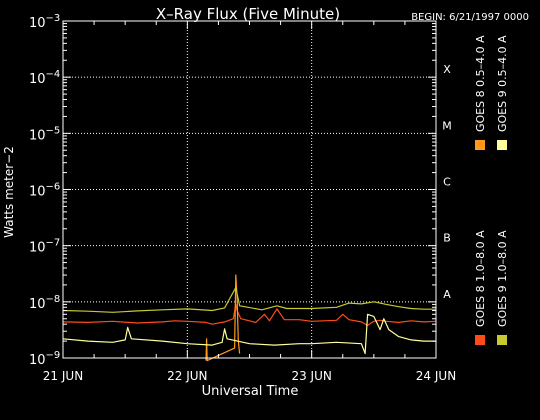 The image size is (540, 420). What do you see at coordinates (44, 78) in the screenshot?
I see `y-tick-label-5: 10⁻⁴` at bounding box center [44, 78].